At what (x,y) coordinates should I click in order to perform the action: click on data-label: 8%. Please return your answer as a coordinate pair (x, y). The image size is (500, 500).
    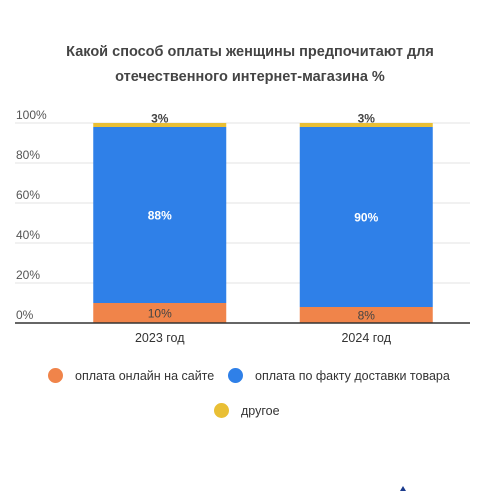
    Looking at the image, I should click on (367, 316).